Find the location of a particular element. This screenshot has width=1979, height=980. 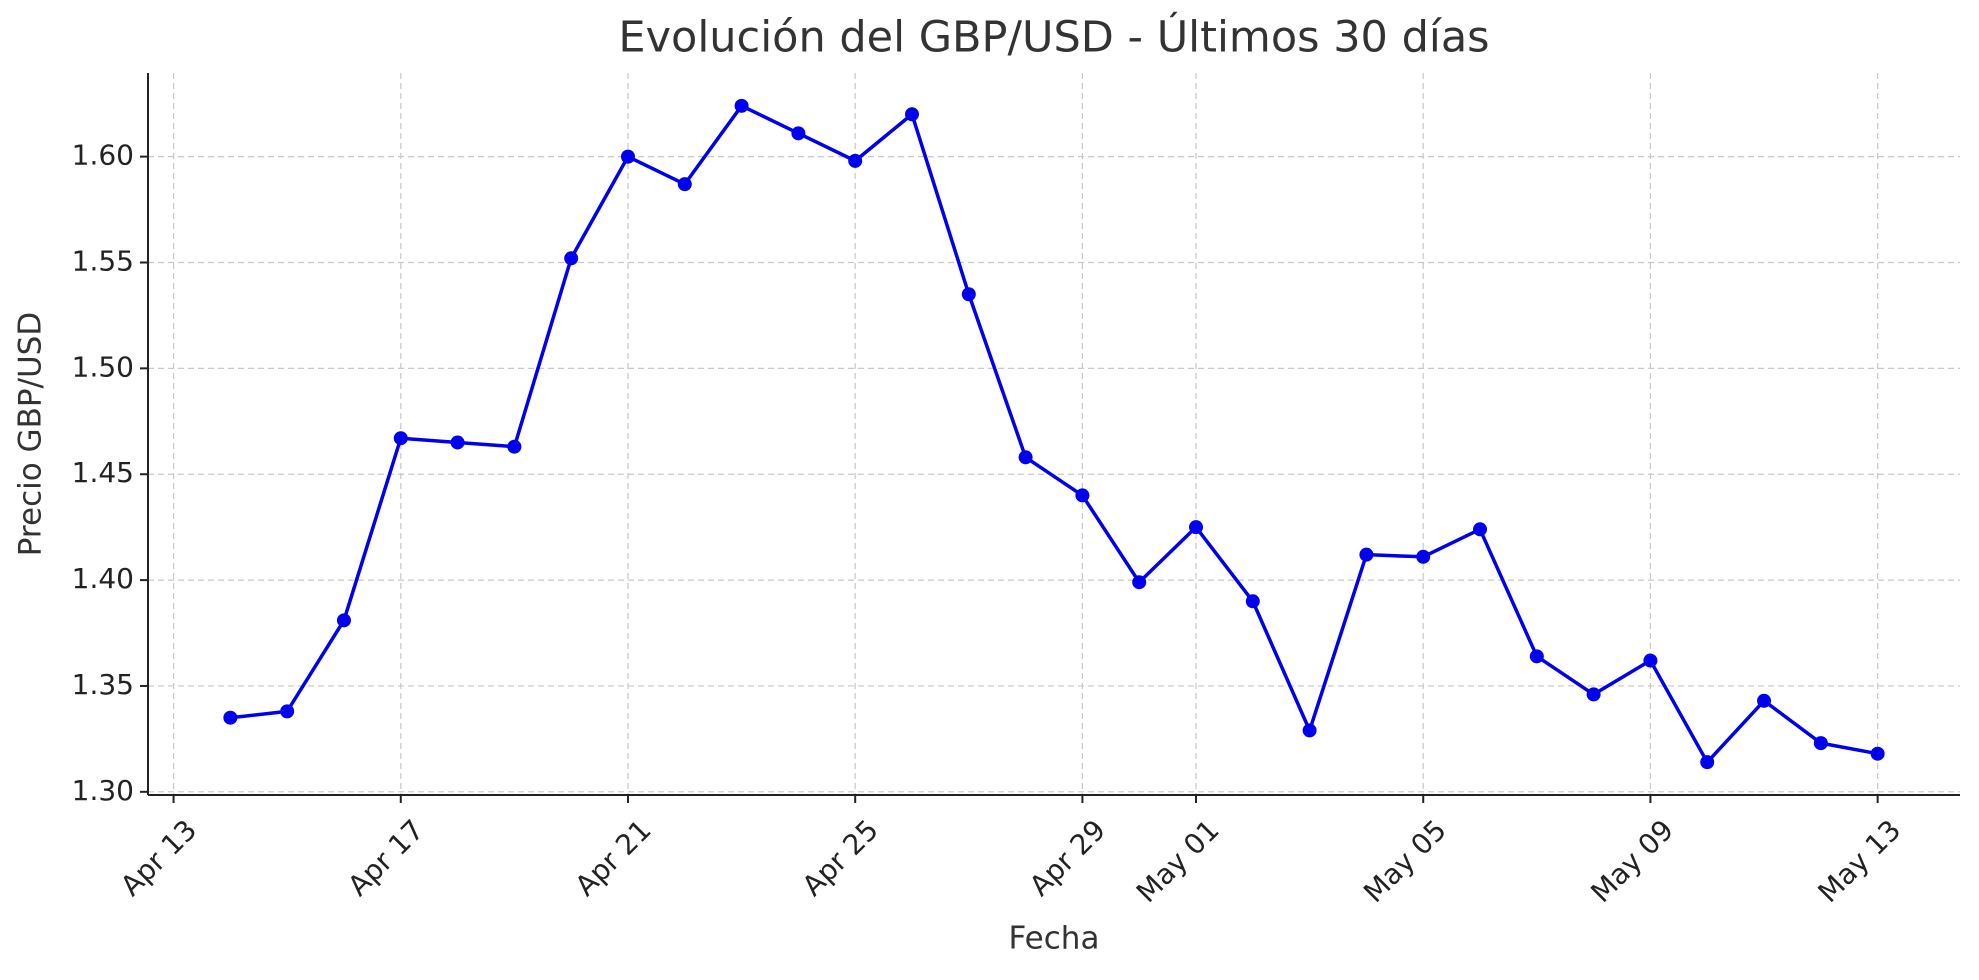

y-tick-label: 1.45 is located at coordinates (103, 472).